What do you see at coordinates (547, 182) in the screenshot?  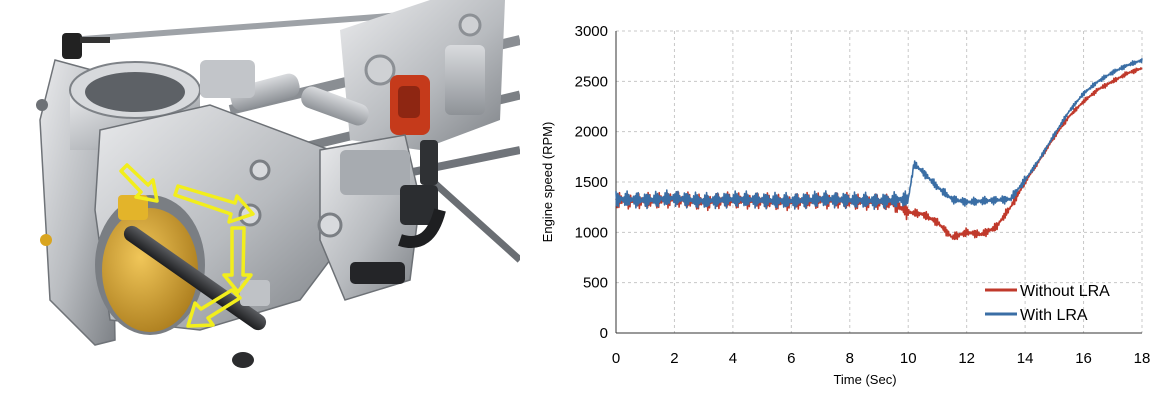 I see `y-axis-title: Engine speed (RPM)` at bounding box center [547, 182].